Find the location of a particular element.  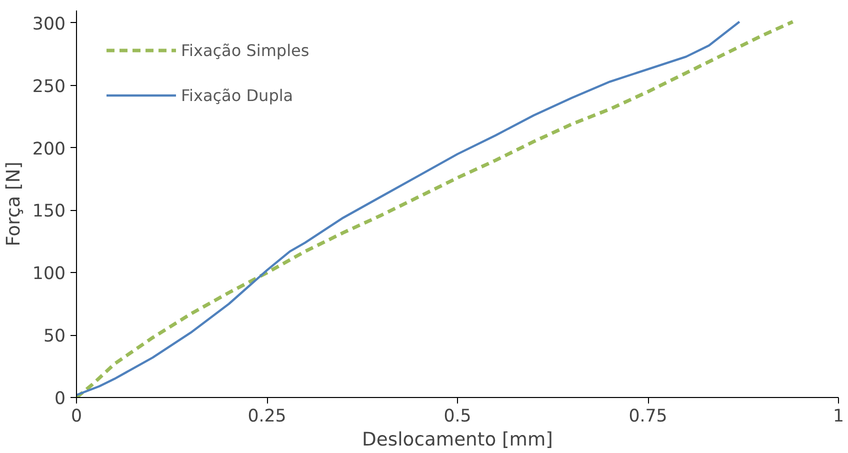

x-tick-label: 0.75 is located at coordinates (648, 416).